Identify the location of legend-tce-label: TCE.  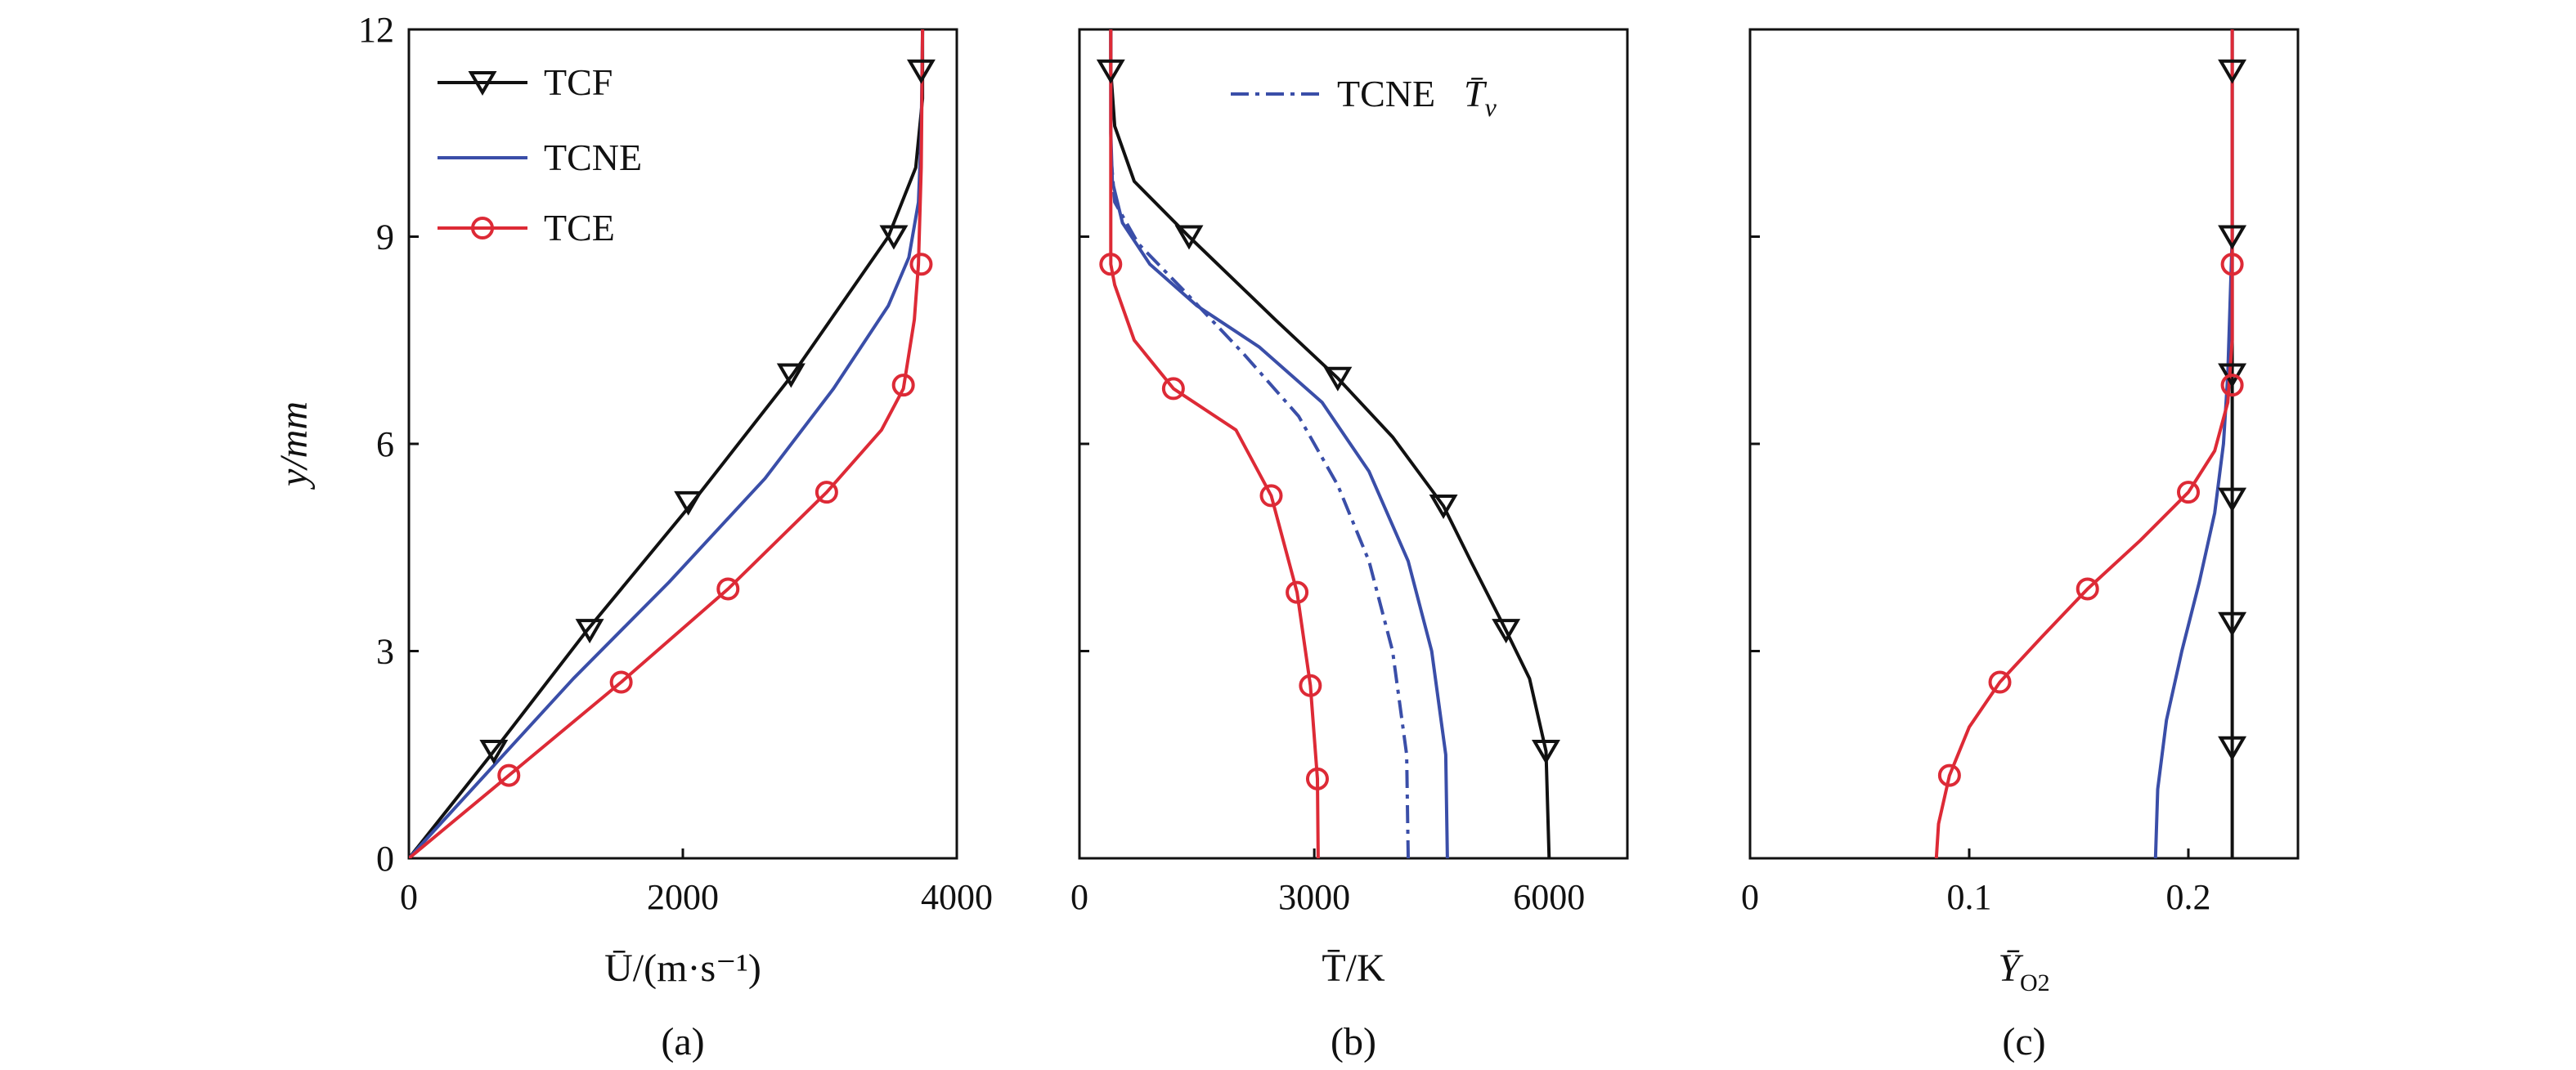
(579, 227).